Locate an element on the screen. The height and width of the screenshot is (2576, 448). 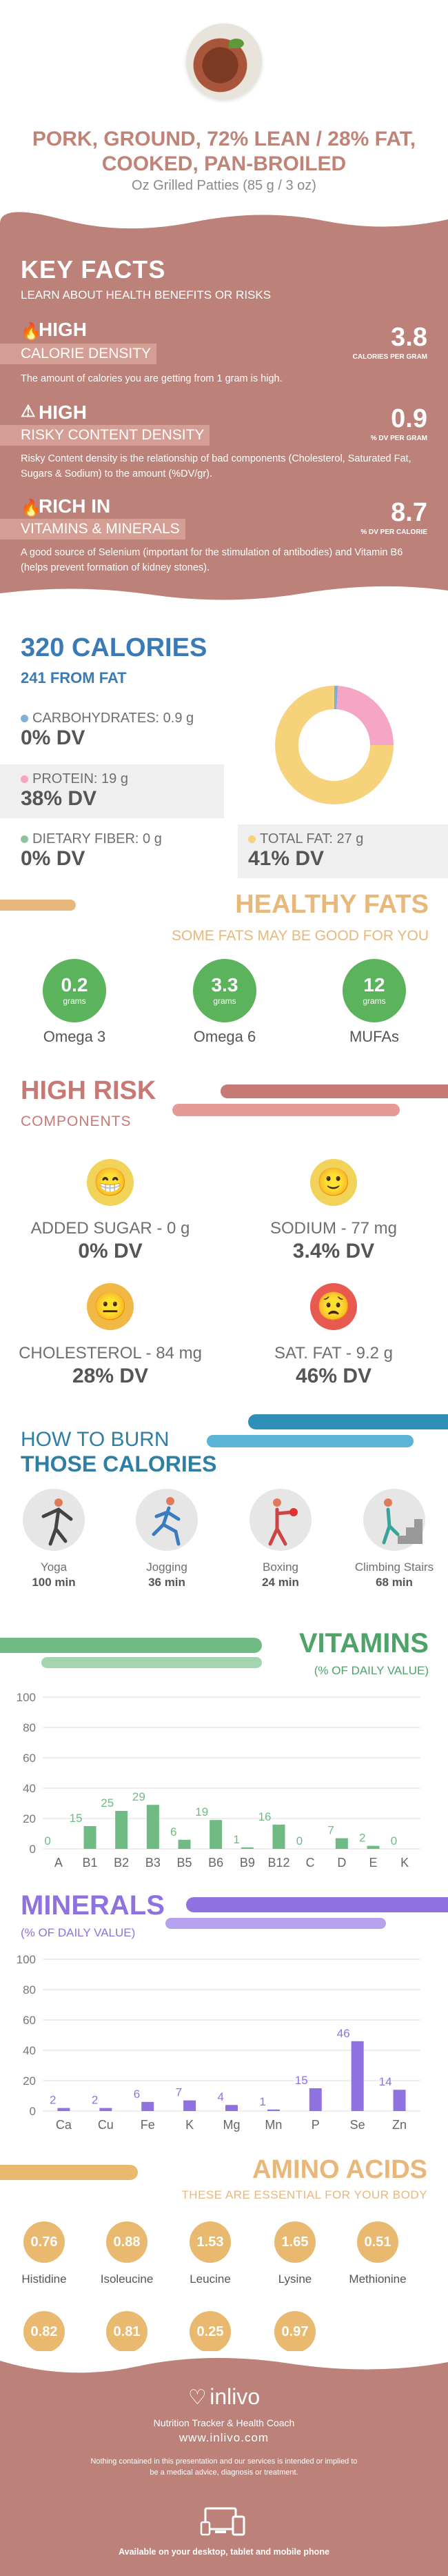
bar-b6 is located at coordinates (217, 1834).